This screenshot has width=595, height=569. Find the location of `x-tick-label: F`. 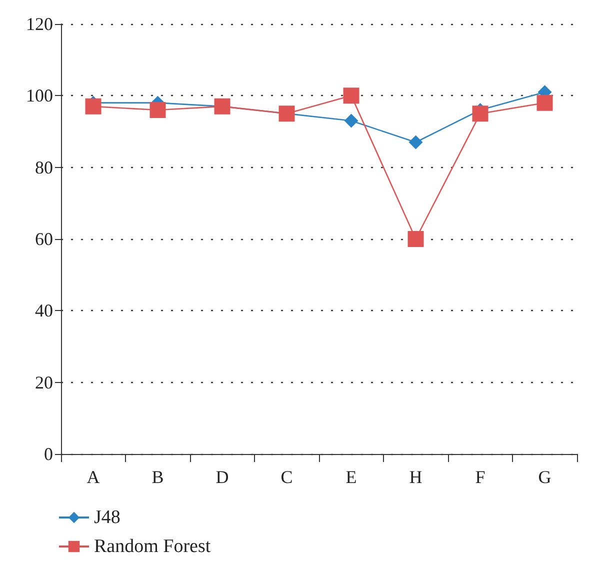

x-tick-label: F is located at coordinates (480, 477).